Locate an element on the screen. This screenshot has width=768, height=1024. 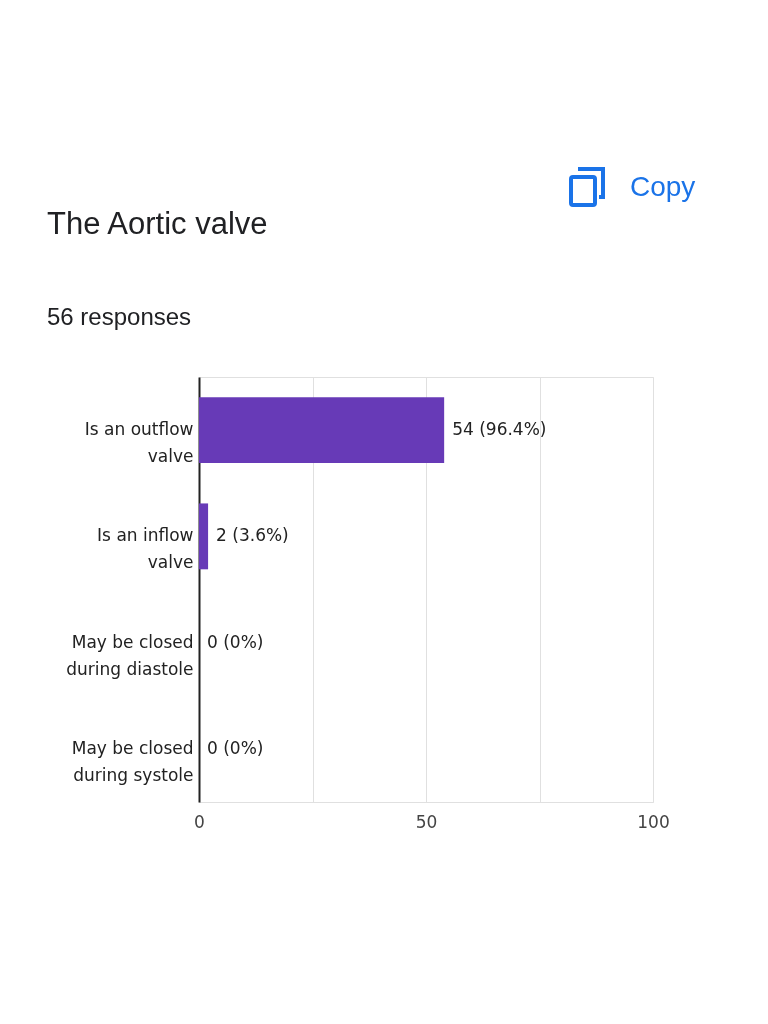
text: Copy is located at coordinates (663, 187).